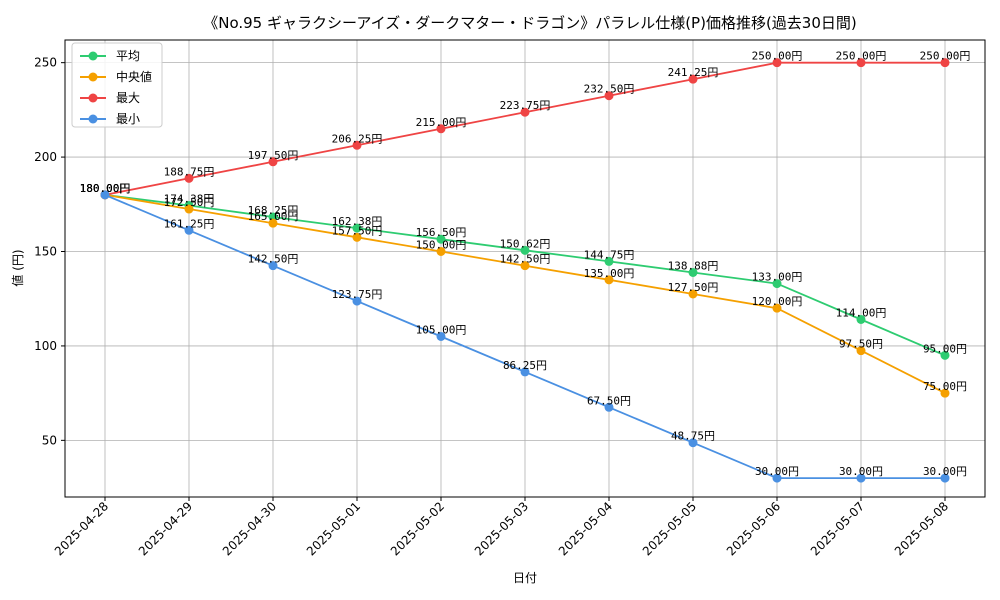  What do you see at coordinates (189, 171) in the screenshot?
I see `data-label: 188.75円` at bounding box center [189, 171].